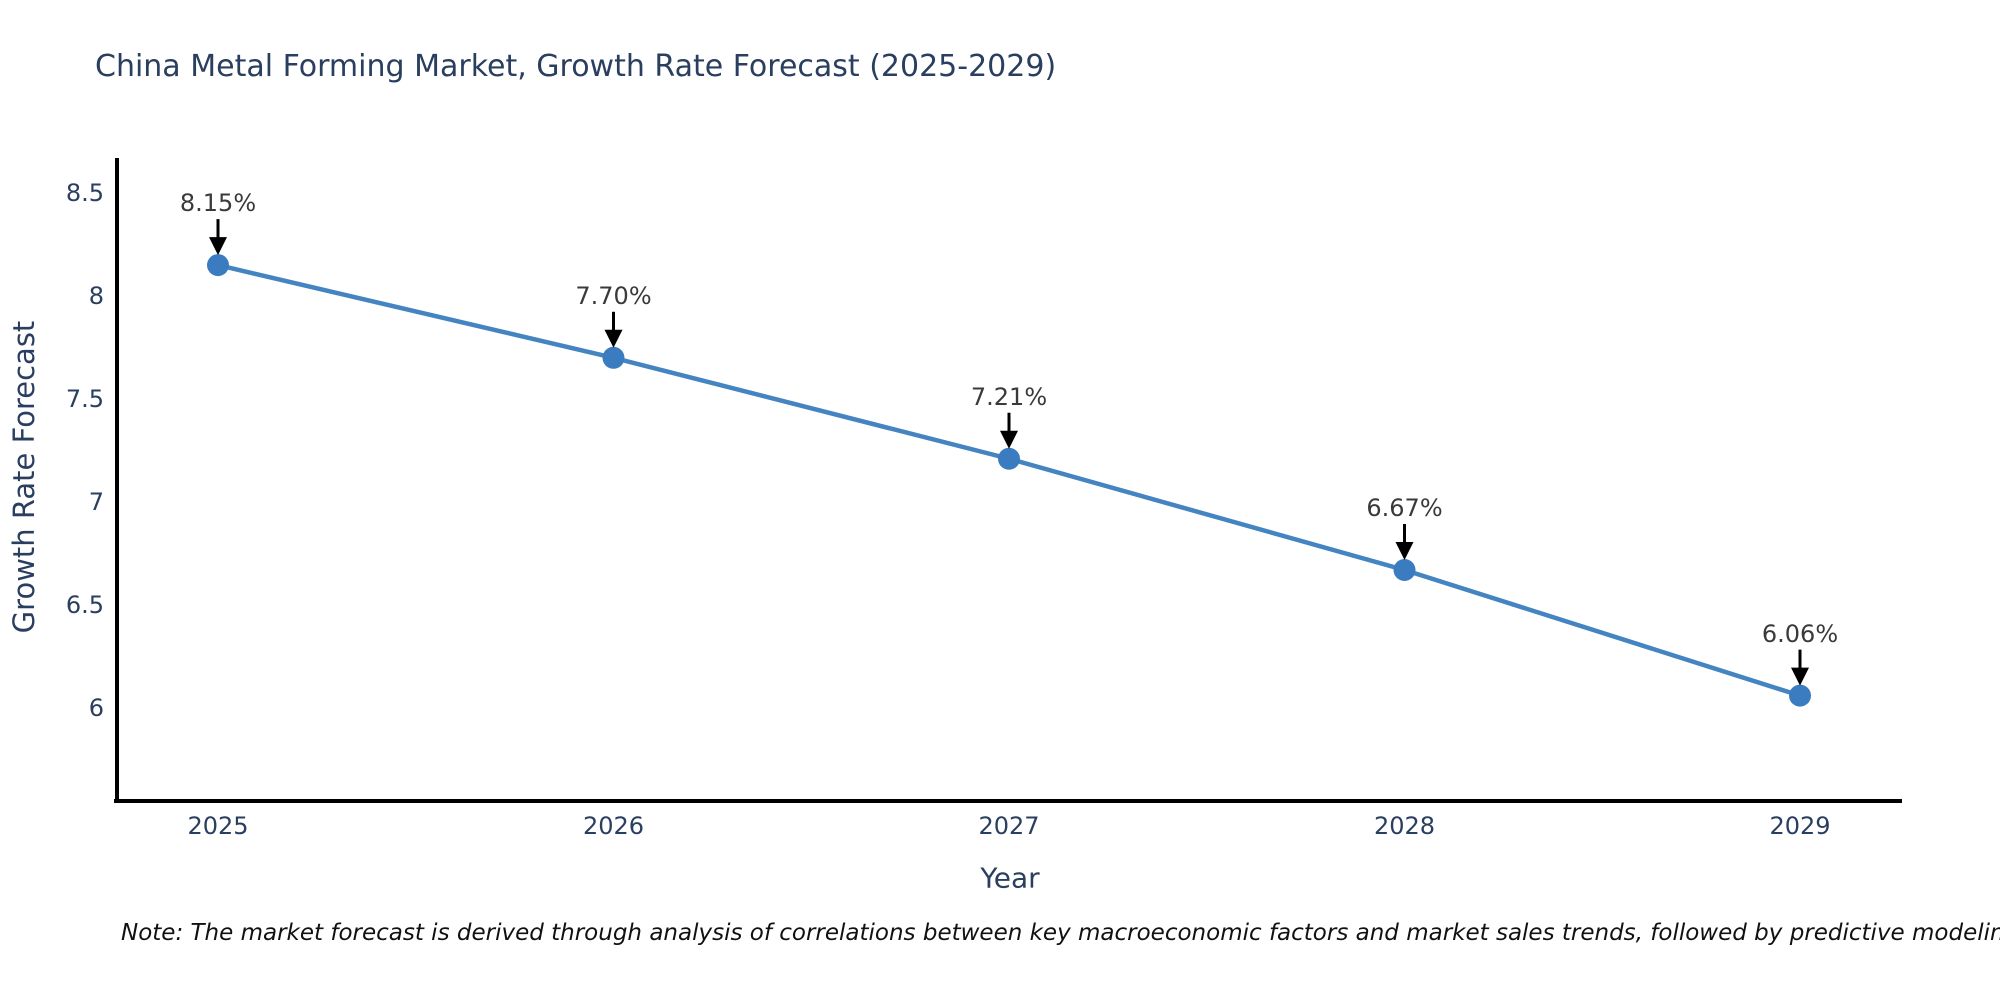  Describe the element at coordinates (1009, 826) in the screenshot. I see `x-tick-label-2027: 2027` at that location.